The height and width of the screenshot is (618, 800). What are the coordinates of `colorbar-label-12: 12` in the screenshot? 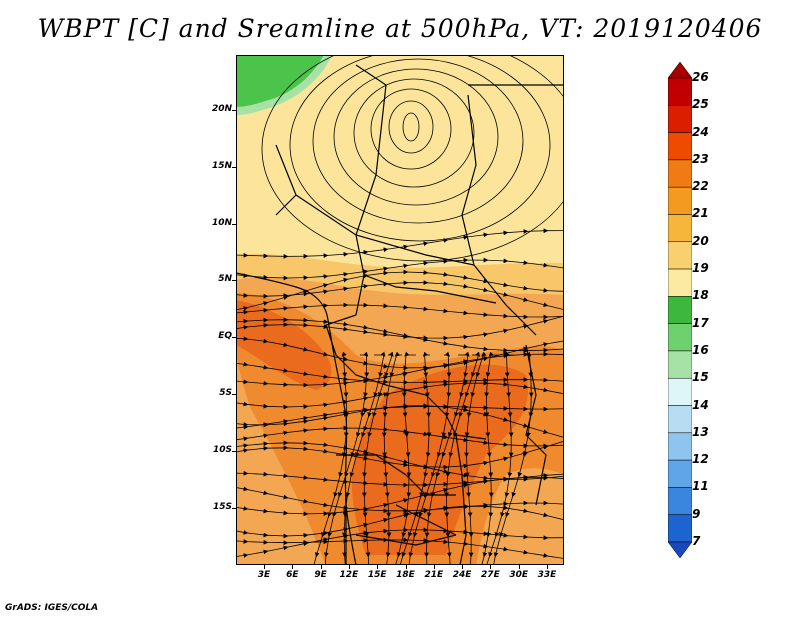 It's located at (700, 459).